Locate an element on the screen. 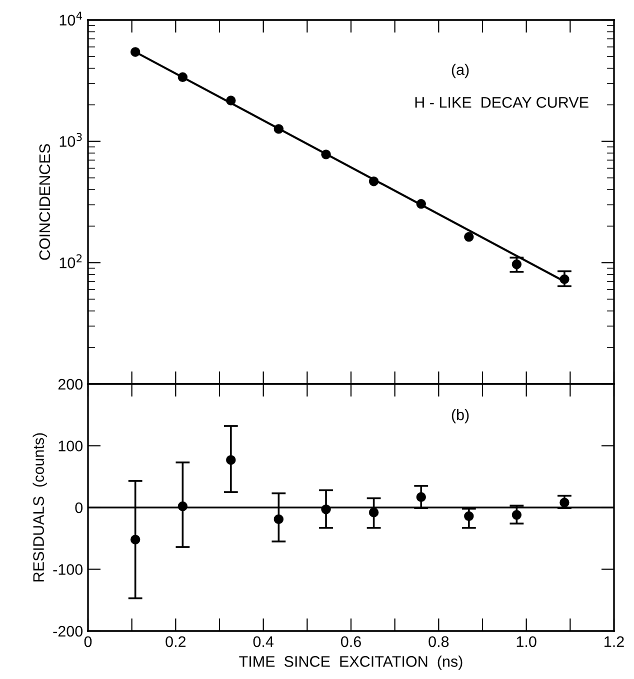  x-tick-label: 1.0 is located at coordinates (526, 642).